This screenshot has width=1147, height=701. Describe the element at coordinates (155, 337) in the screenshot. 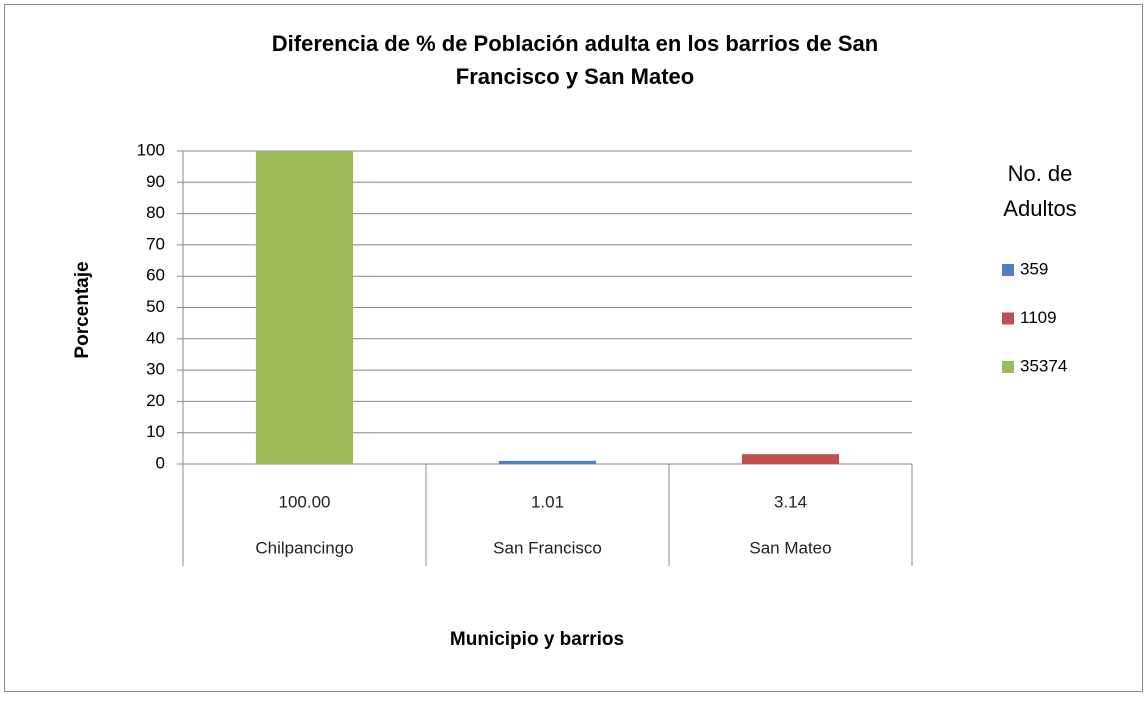

I see `y-tick-label: 40` at that location.